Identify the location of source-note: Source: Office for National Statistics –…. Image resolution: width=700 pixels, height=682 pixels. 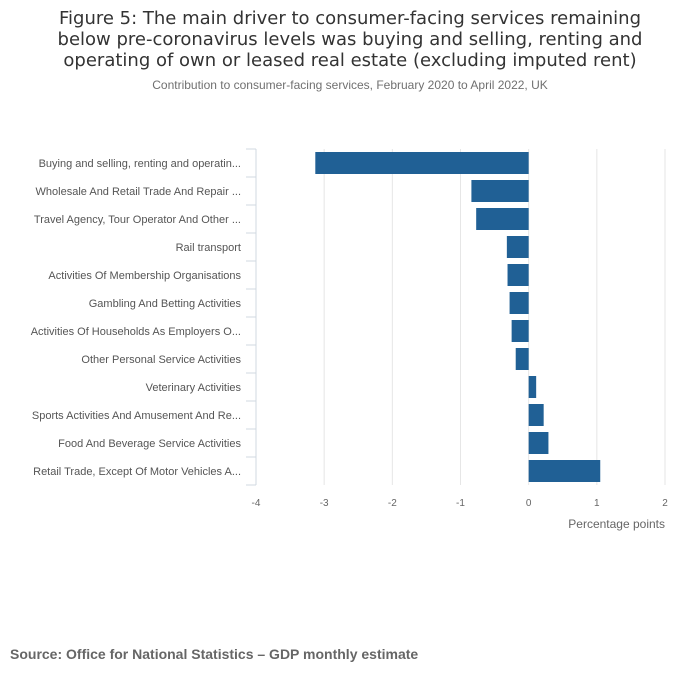
(214, 654).